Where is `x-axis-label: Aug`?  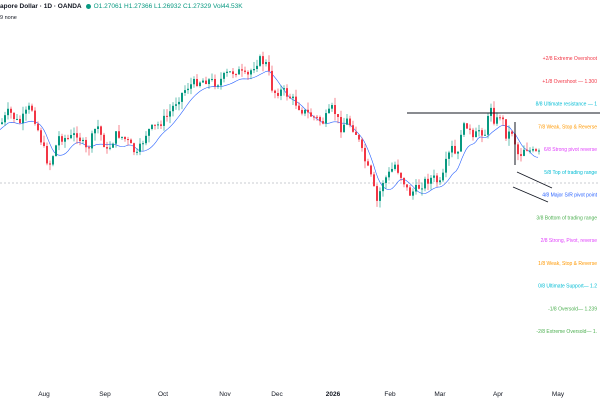 x-axis-label: Aug is located at coordinates (44, 394).